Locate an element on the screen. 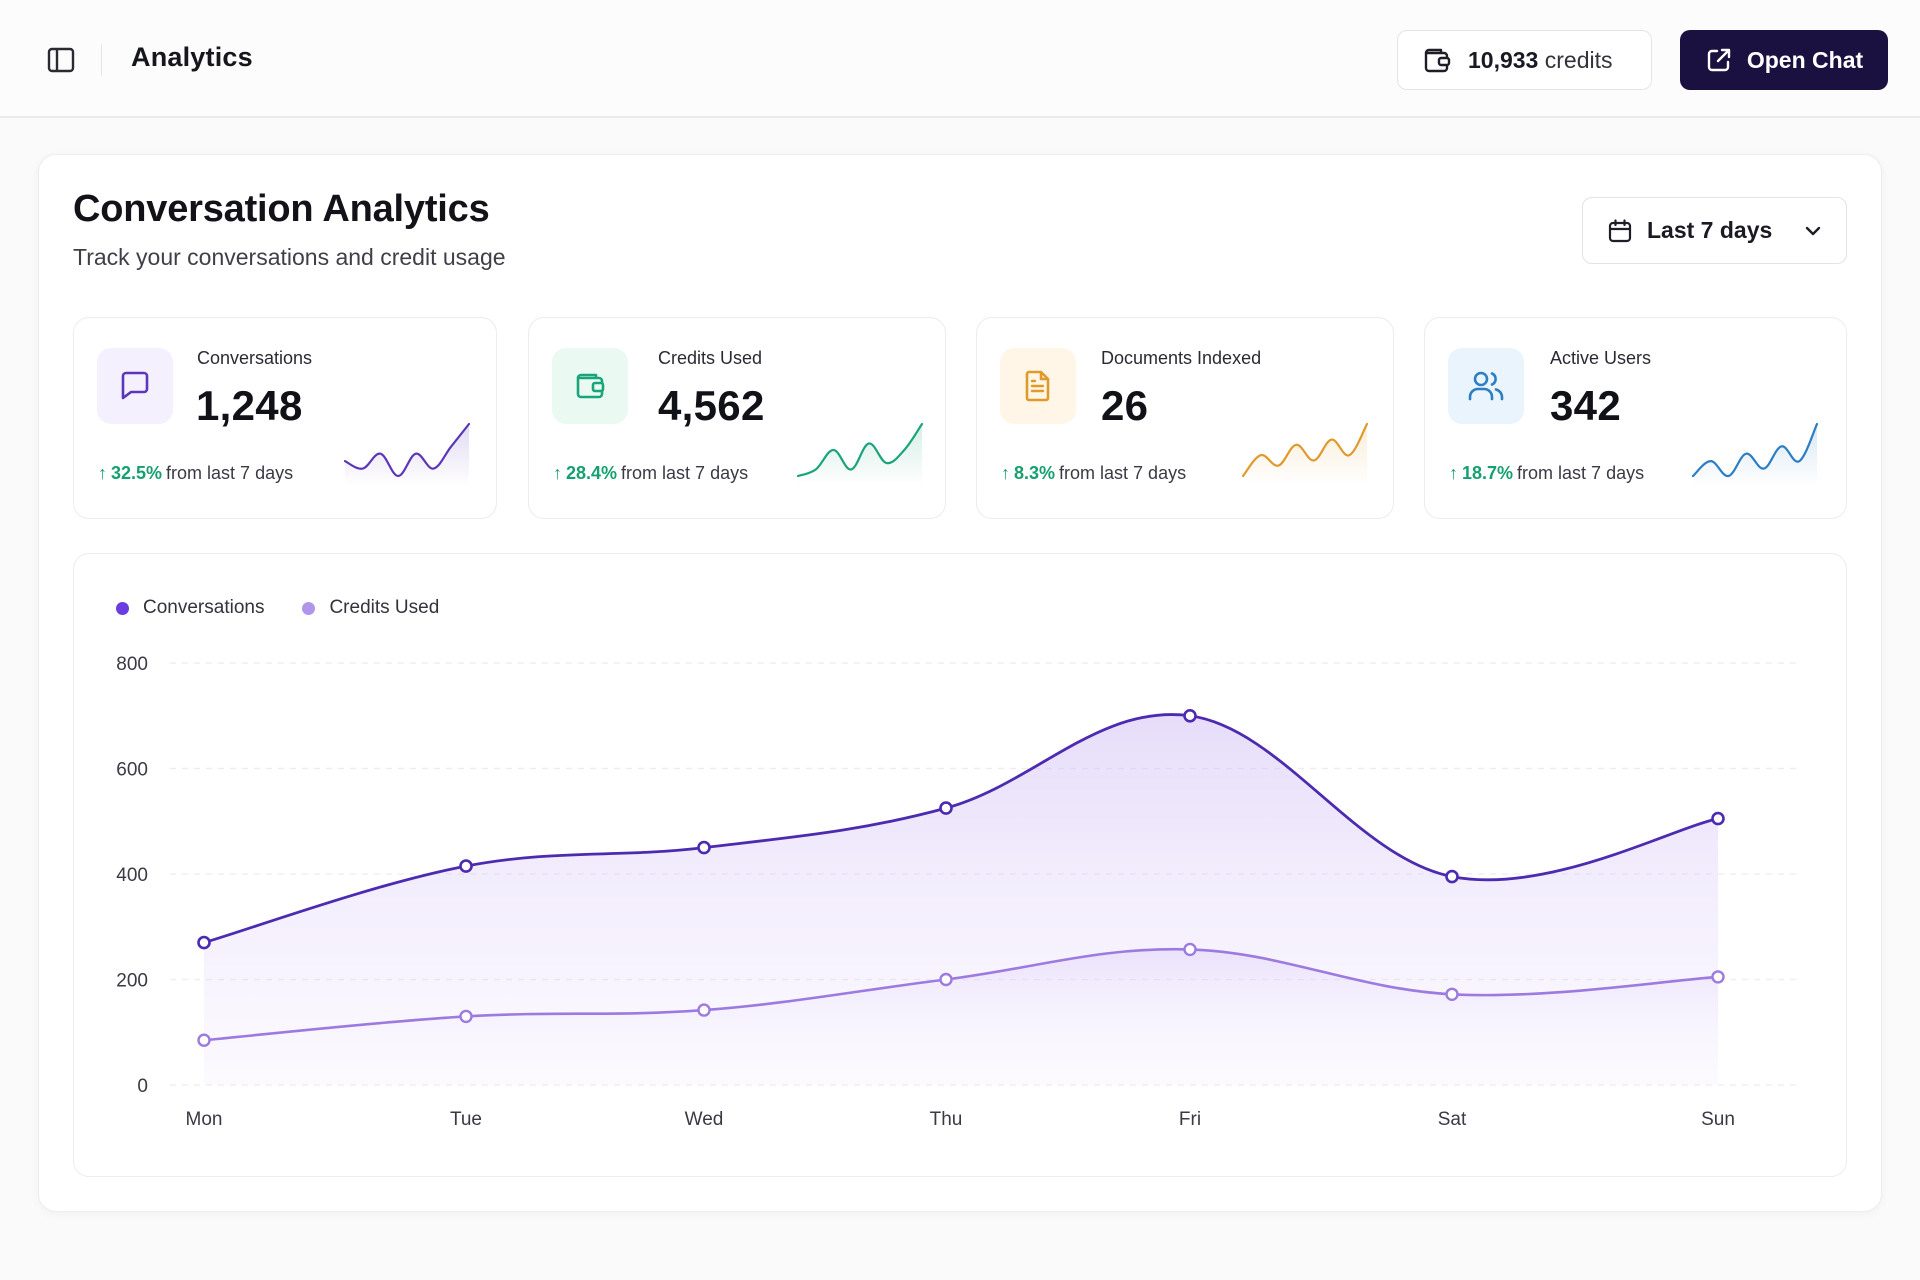 Image resolution: width=1920 pixels, height=1280 pixels. stat-change: ↑ 28.4% from last 7 days is located at coordinates (650, 473).